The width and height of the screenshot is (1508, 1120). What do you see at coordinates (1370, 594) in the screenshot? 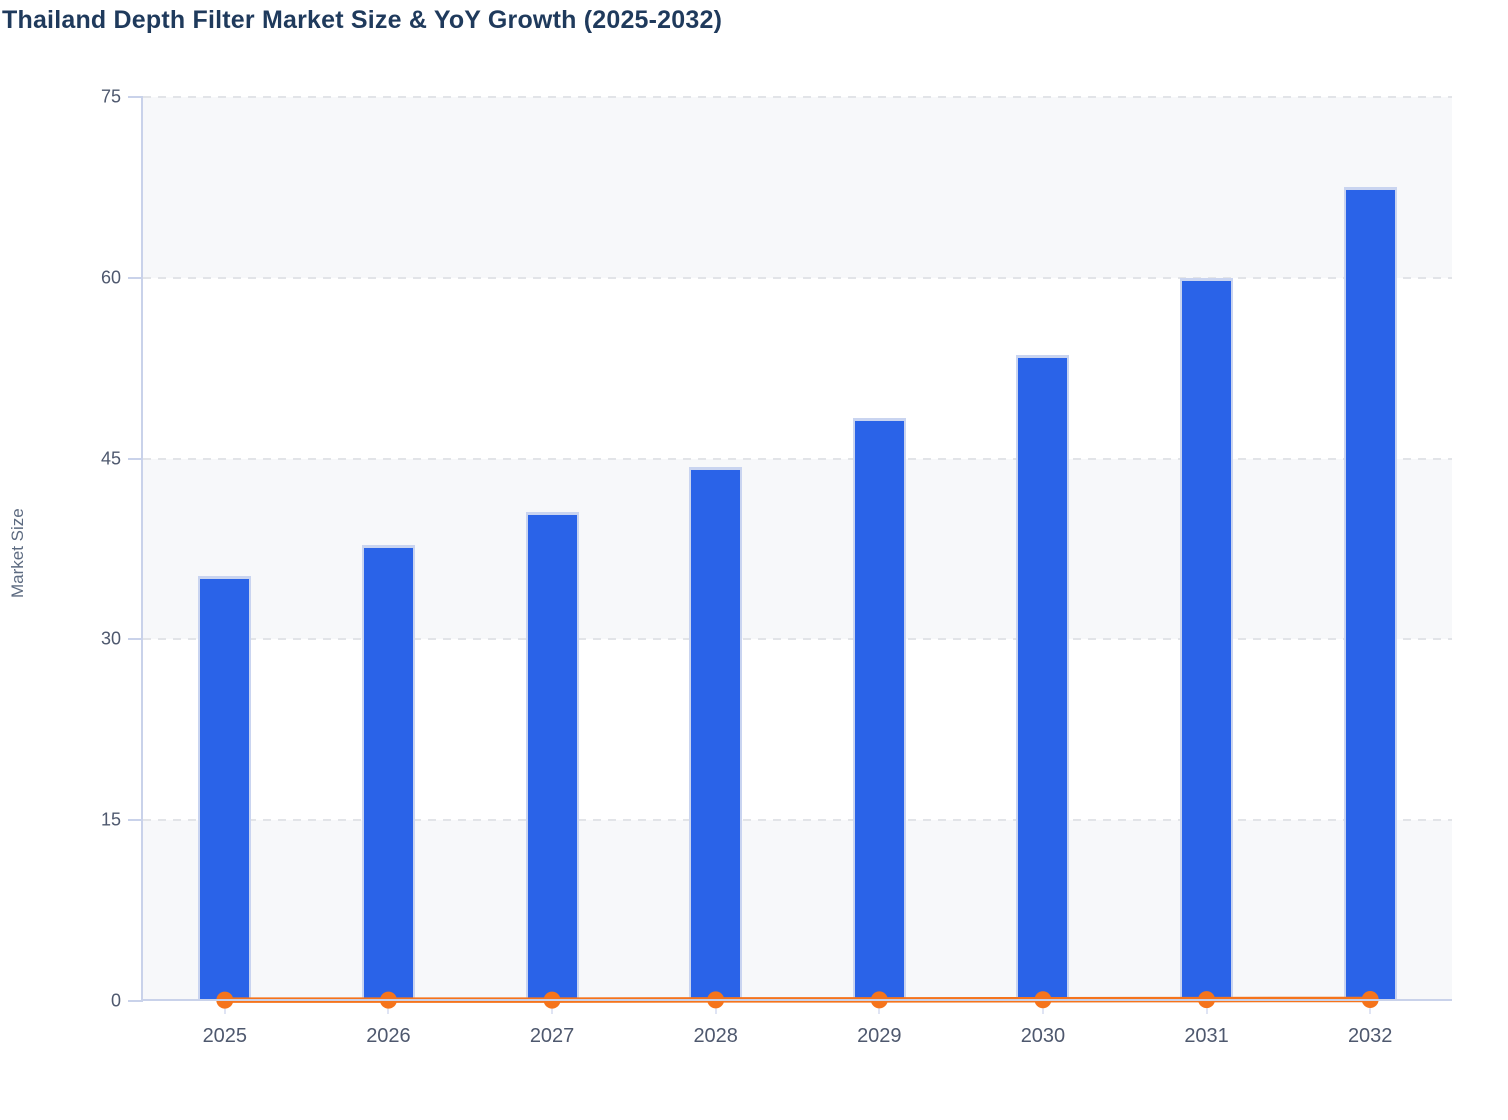
I see `bar-2032` at bounding box center [1370, 594].